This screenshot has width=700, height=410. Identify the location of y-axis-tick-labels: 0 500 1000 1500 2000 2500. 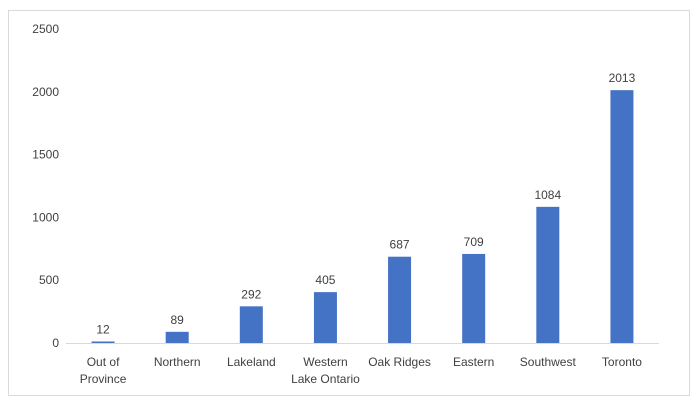
(45, 186).